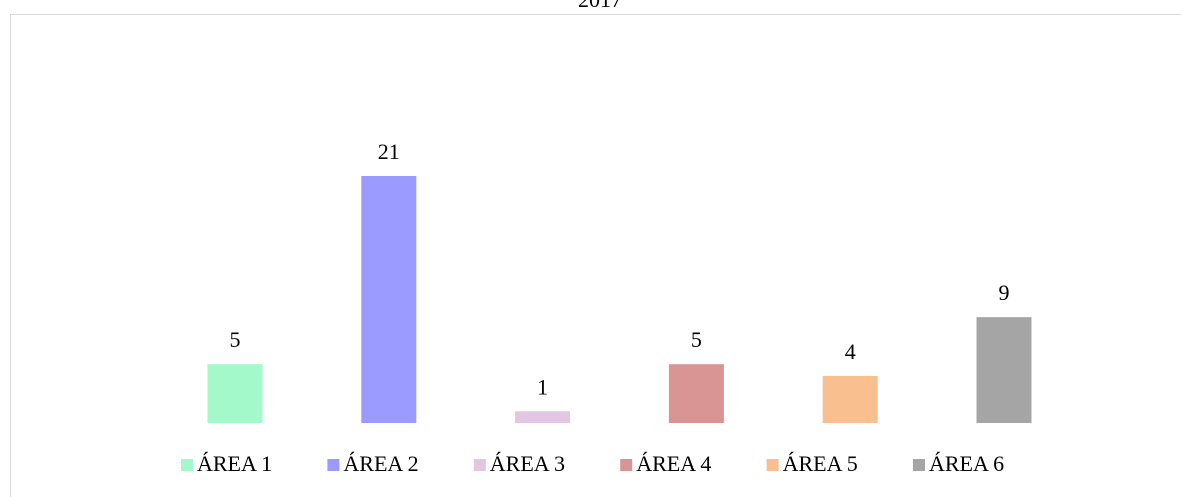  What do you see at coordinates (600, 6) in the screenshot?
I see `chart-title: 2017` at bounding box center [600, 6].